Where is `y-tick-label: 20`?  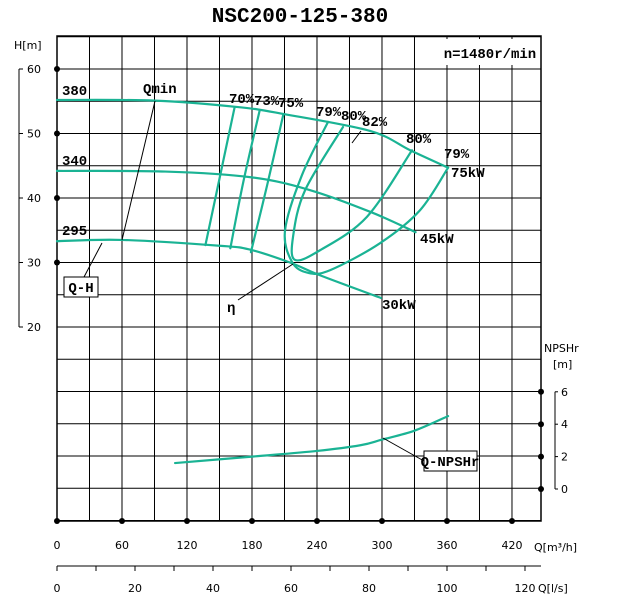
y-tick-label: 20 is located at coordinates (34, 327).